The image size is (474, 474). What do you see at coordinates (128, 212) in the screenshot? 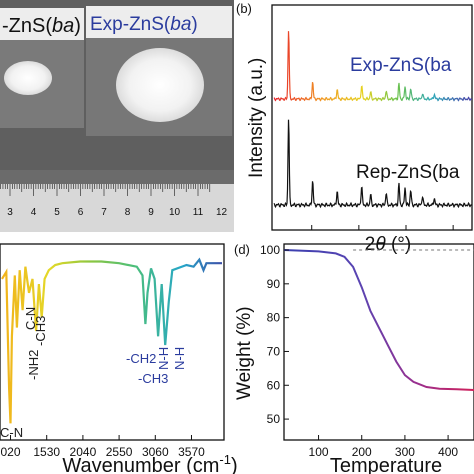
I see `ruler-number: 8` at bounding box center [128, 212].